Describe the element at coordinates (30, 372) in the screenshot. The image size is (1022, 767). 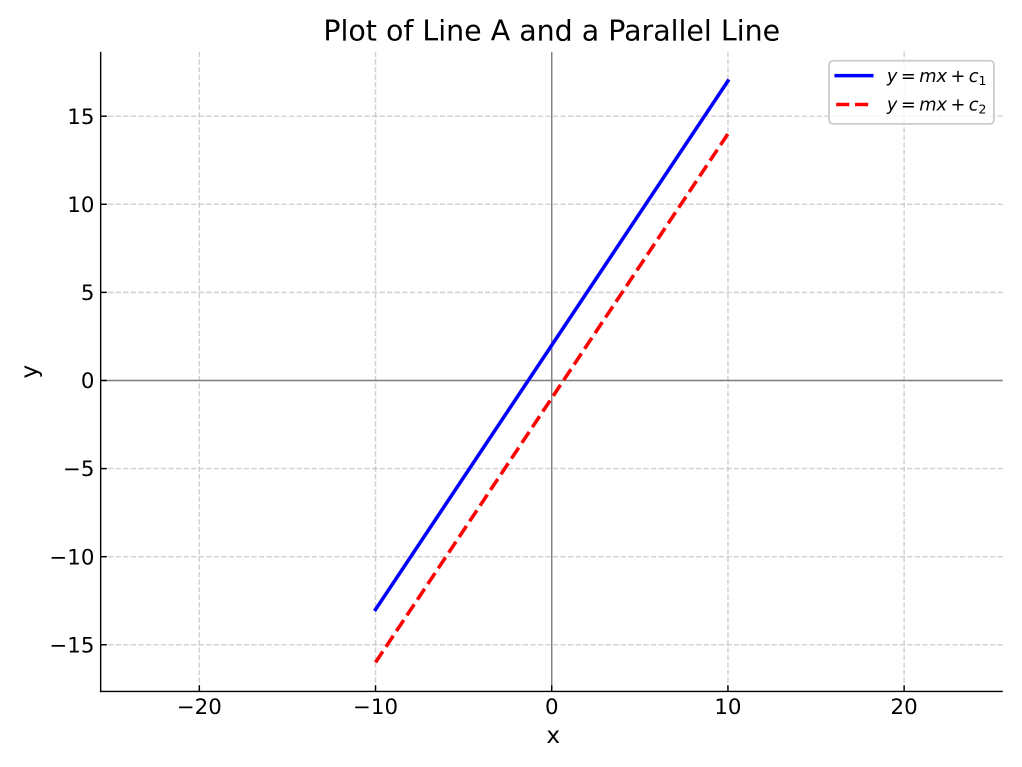
I see `y-axis-label: y` at that location.